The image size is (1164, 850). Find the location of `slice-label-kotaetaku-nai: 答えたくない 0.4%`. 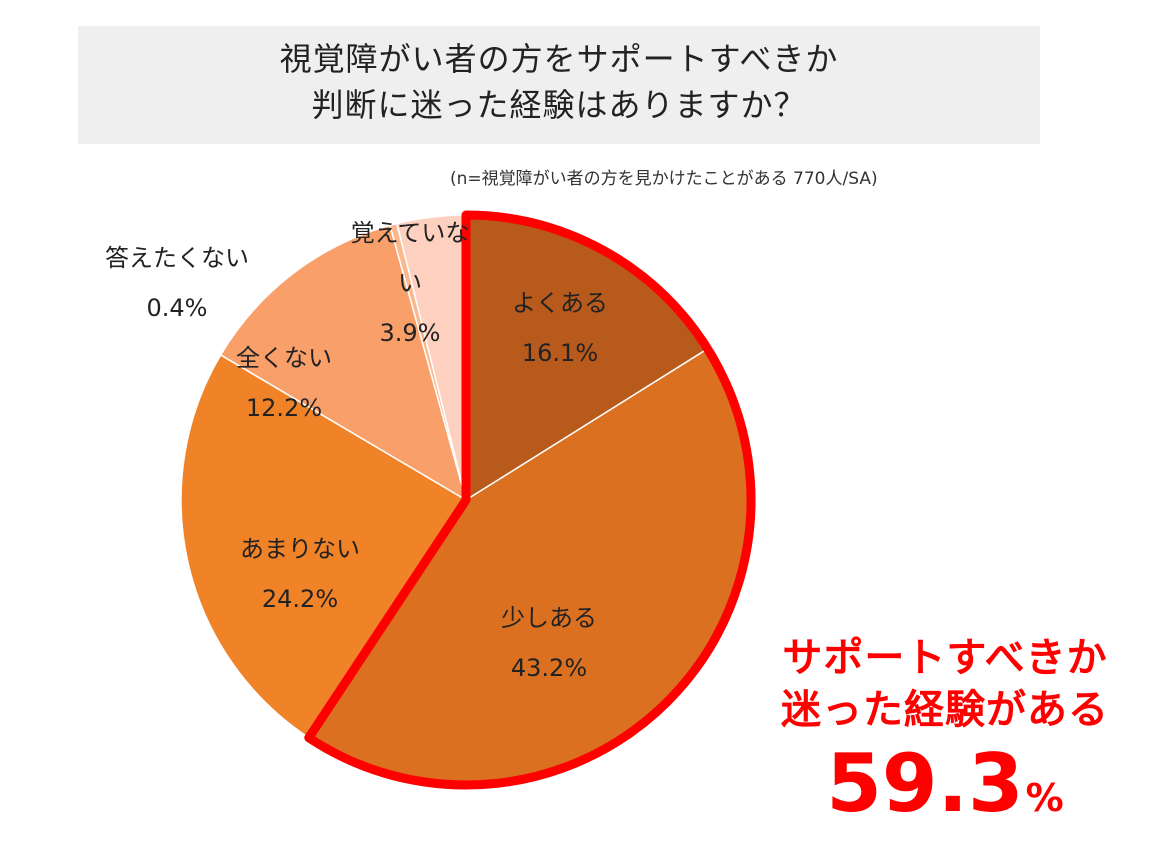

slice-label-kotaetaku-nai: 答えたくない 0.4% is located at coordinates (177, 283).